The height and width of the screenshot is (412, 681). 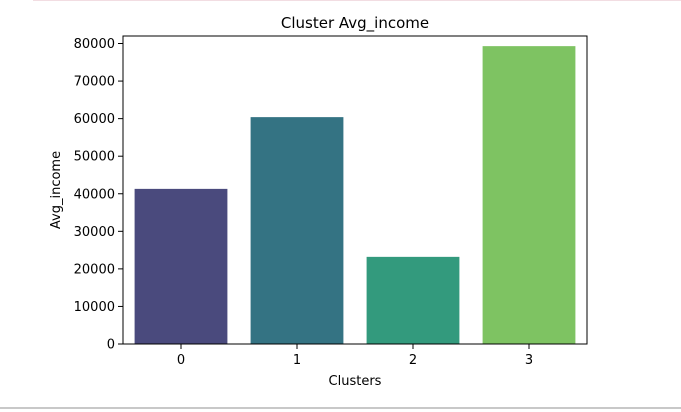 What do you see at coordinates (357, 0) in the screenshot?
I see `top-divider` at bounding box center [357, 0].